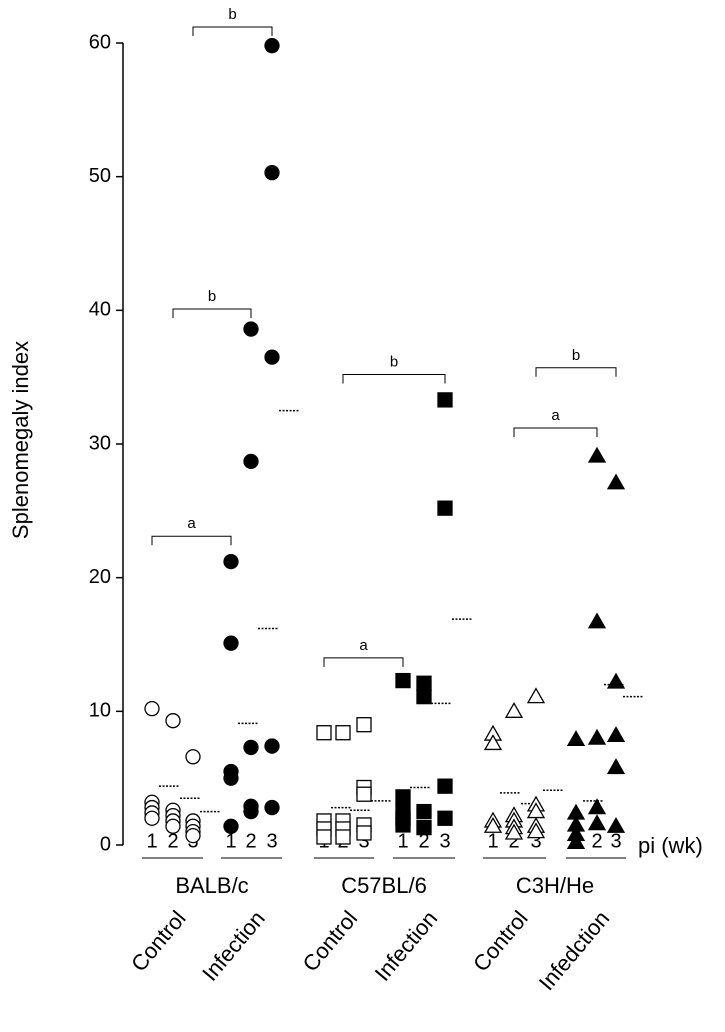 The height and width of the screenshot is (1032, 725). Describe the element at coordinates (100, 310) in the screenshot. I see `y-tick-label: 40` at that location.